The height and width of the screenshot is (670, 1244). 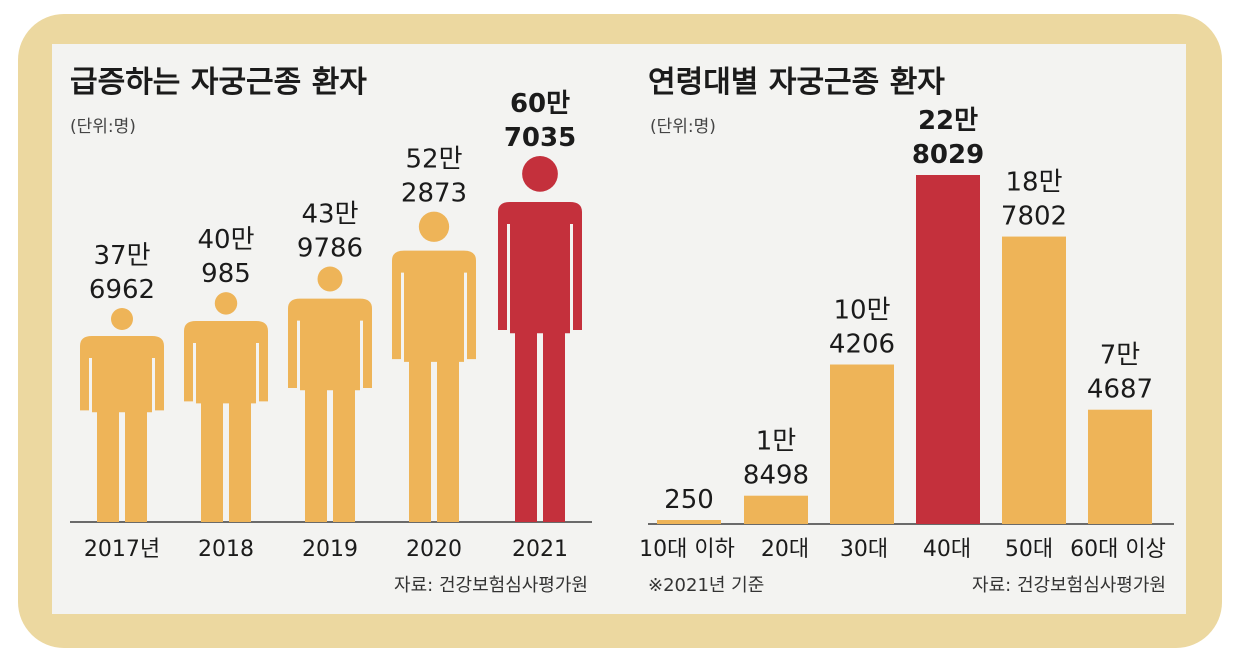 What do you see at coordinates (785, 549) in the screenshot?
I see `category-label: 20대` at bounding box center [785, 549].